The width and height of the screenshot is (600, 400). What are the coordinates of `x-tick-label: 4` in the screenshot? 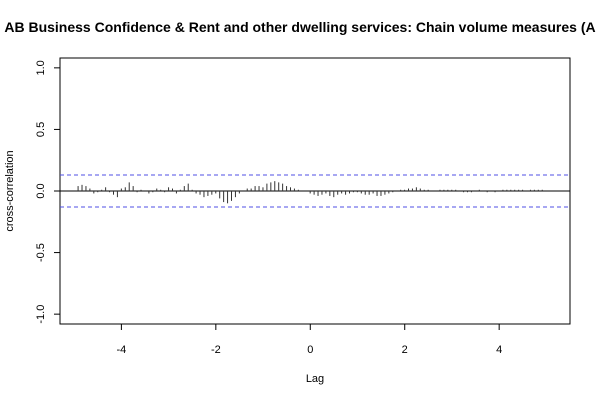 It's located at (499, 350).